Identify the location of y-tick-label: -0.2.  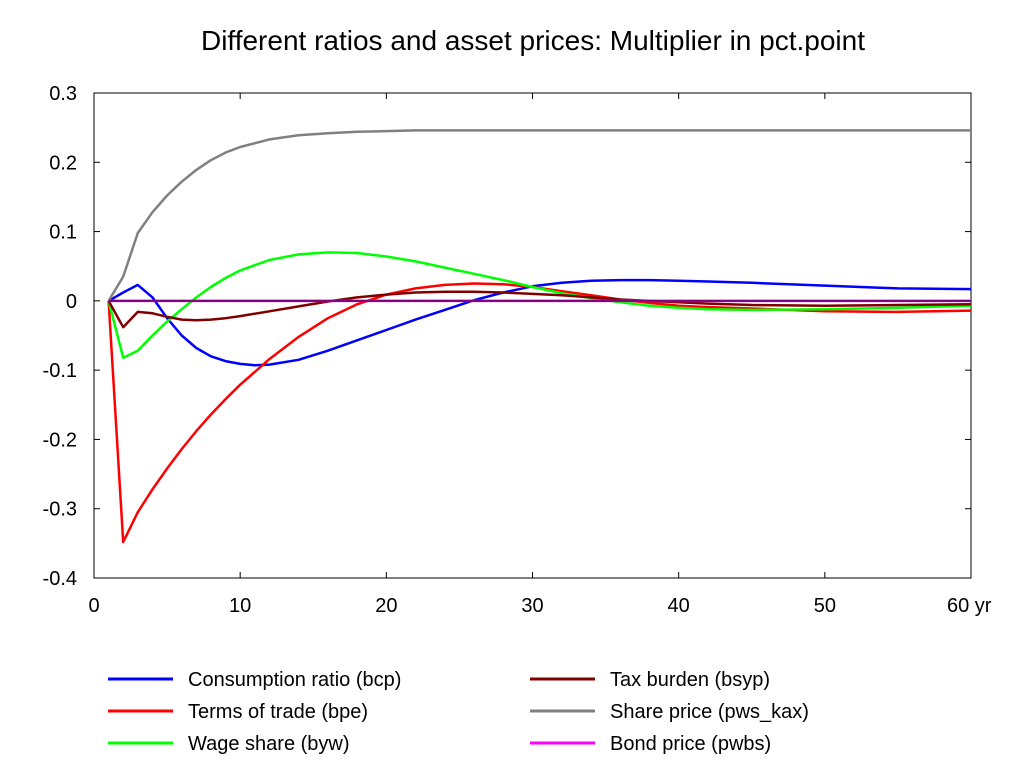
(60, 440).